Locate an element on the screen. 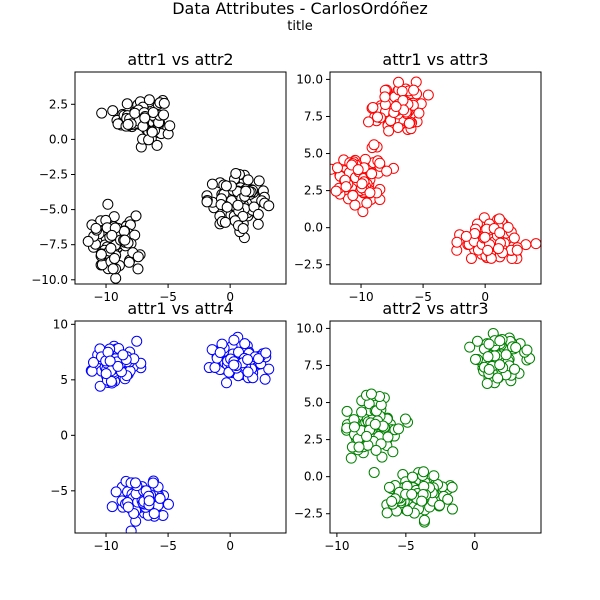 Image resolution: width=600 pixels, height=600 pixels. x-tick-label: 0 is located at coordinates (475, 546).